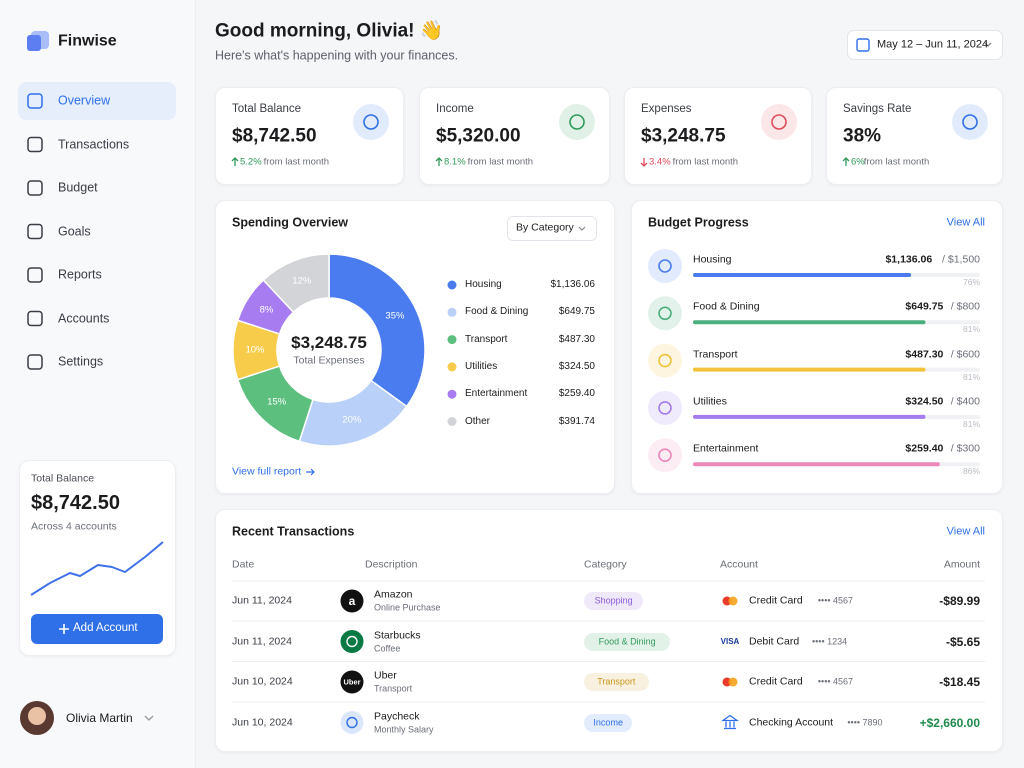 The width and height of the screenshot is (1024, 768). Describe the element at coordinates (616, 681) in the screenshot. I see `tx-category: Transport` at that location.